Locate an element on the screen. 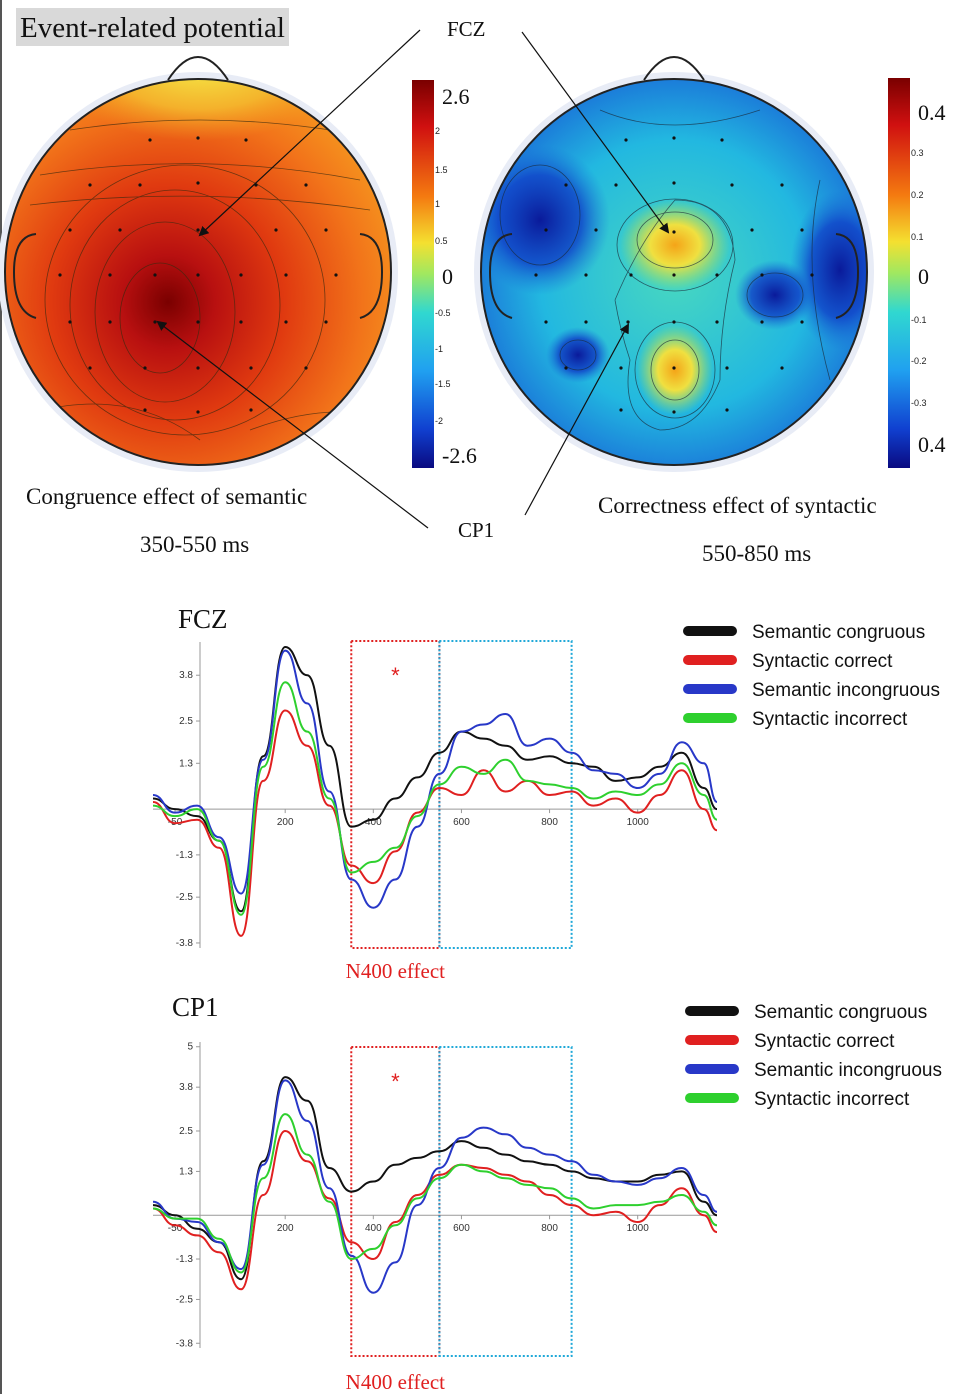 This screenshot has width=954, height=1394. cbar-a-tick: 1.5 is located at coordinates (441, 170).